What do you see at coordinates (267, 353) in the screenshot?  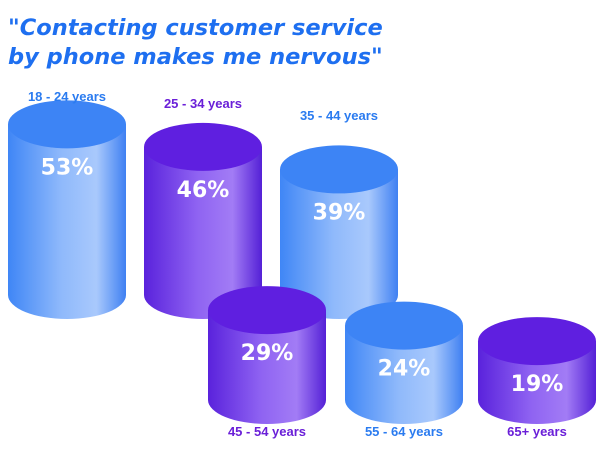 I see `value-label-4: 29%` at bounding box center [267, 353].